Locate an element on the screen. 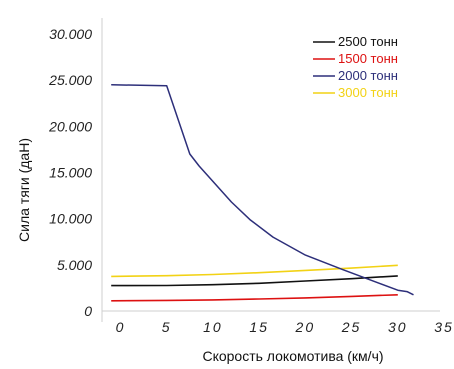 The width and height of the screenshot is (454, 369). x-tick-label: 25 is located at coordinates (351, 327).